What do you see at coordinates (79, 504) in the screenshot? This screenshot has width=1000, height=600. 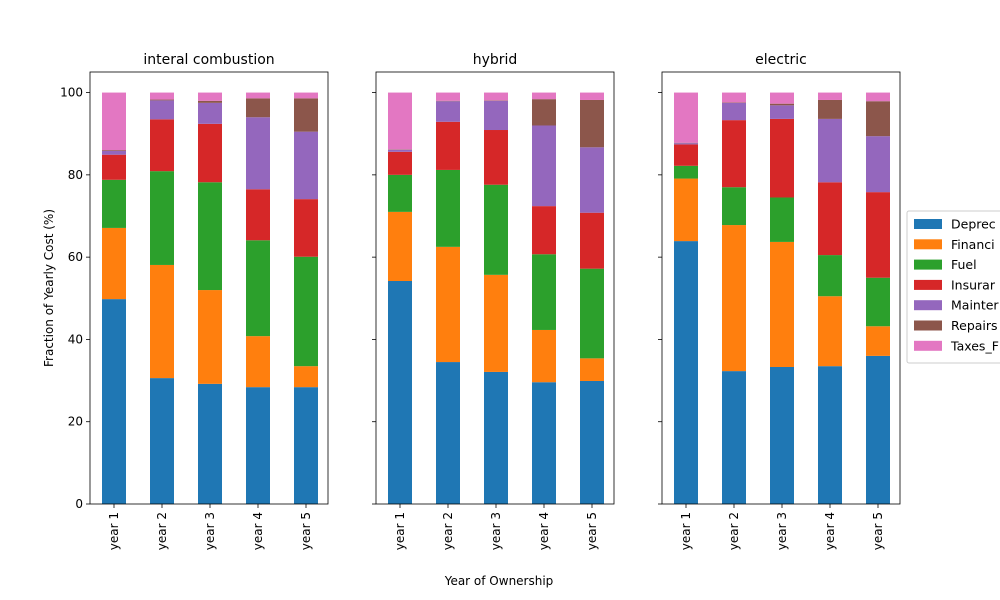 I see `y-tick-label: 0` at bounding box center [79, 504].